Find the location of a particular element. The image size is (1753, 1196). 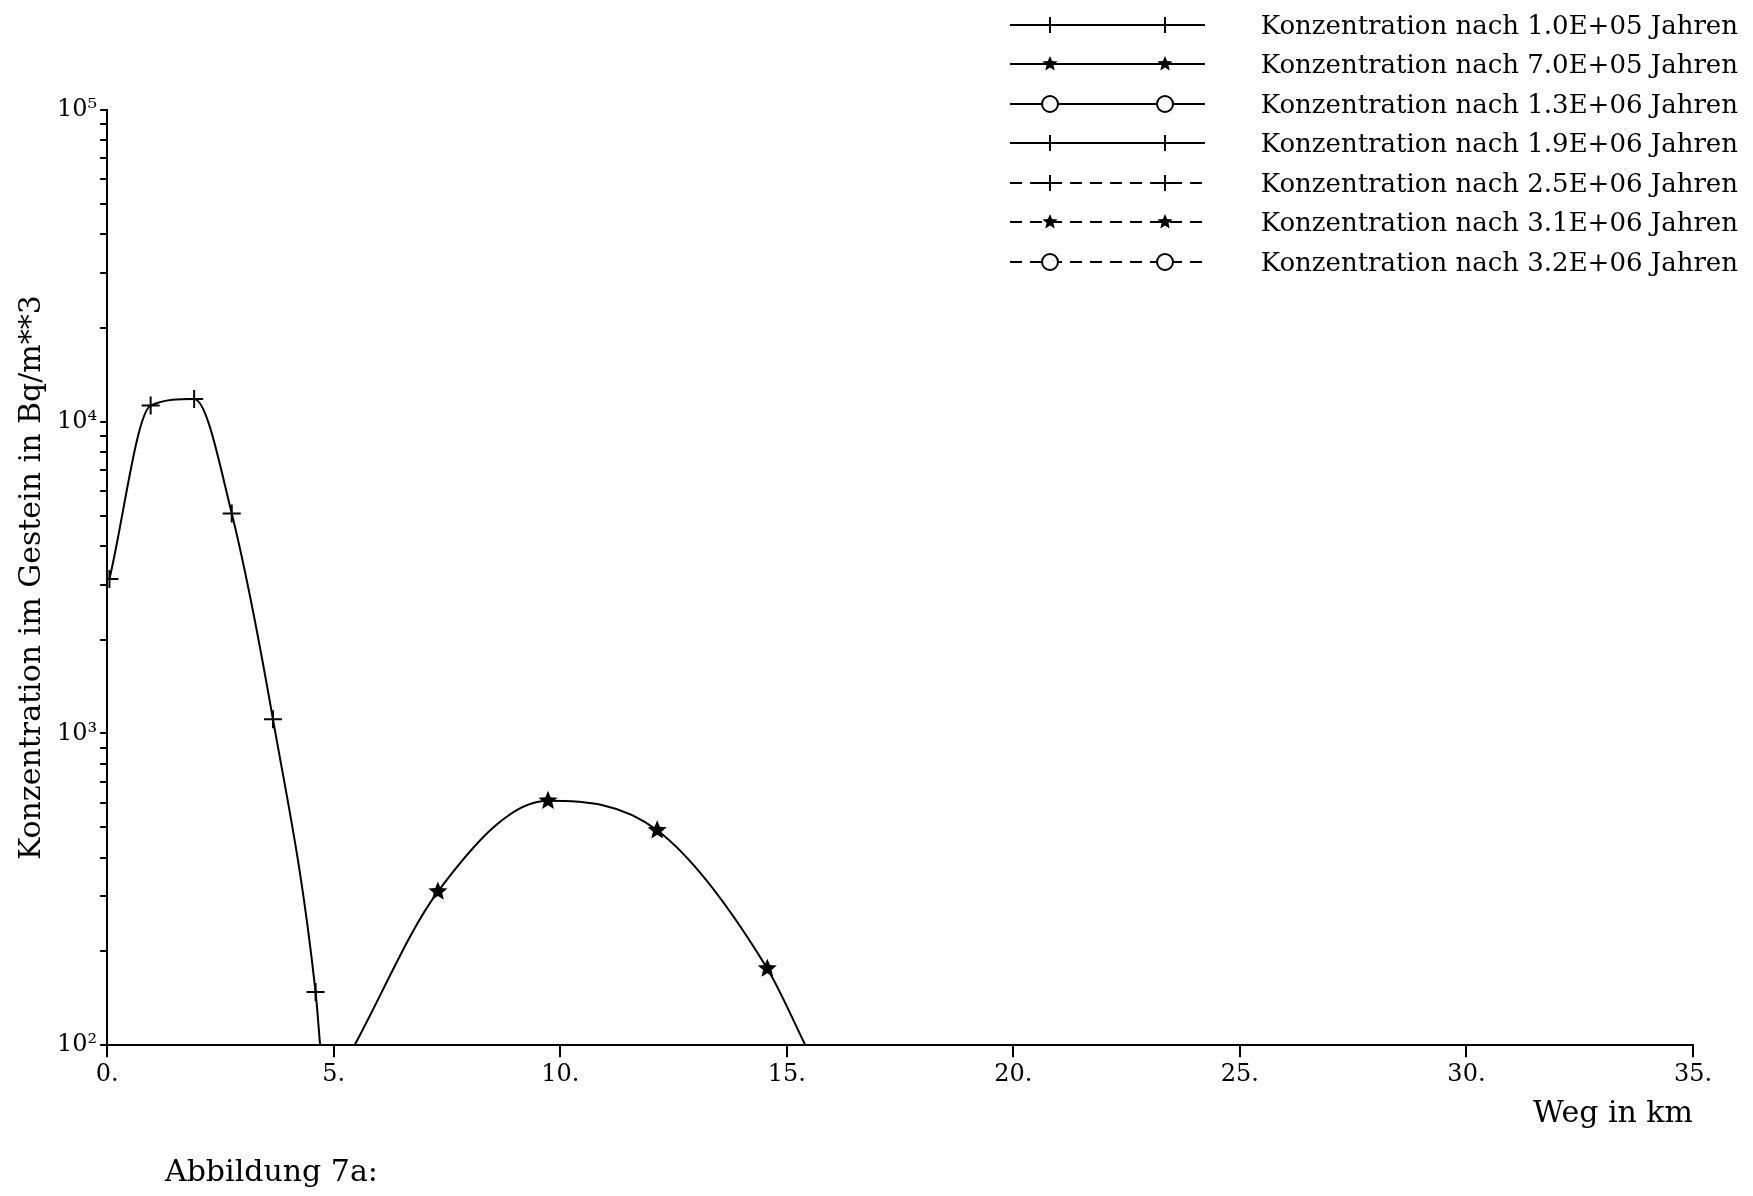

legend-label: Konzentration nach 3.2E+06 Jahren is located at coordinates (1499, 261).